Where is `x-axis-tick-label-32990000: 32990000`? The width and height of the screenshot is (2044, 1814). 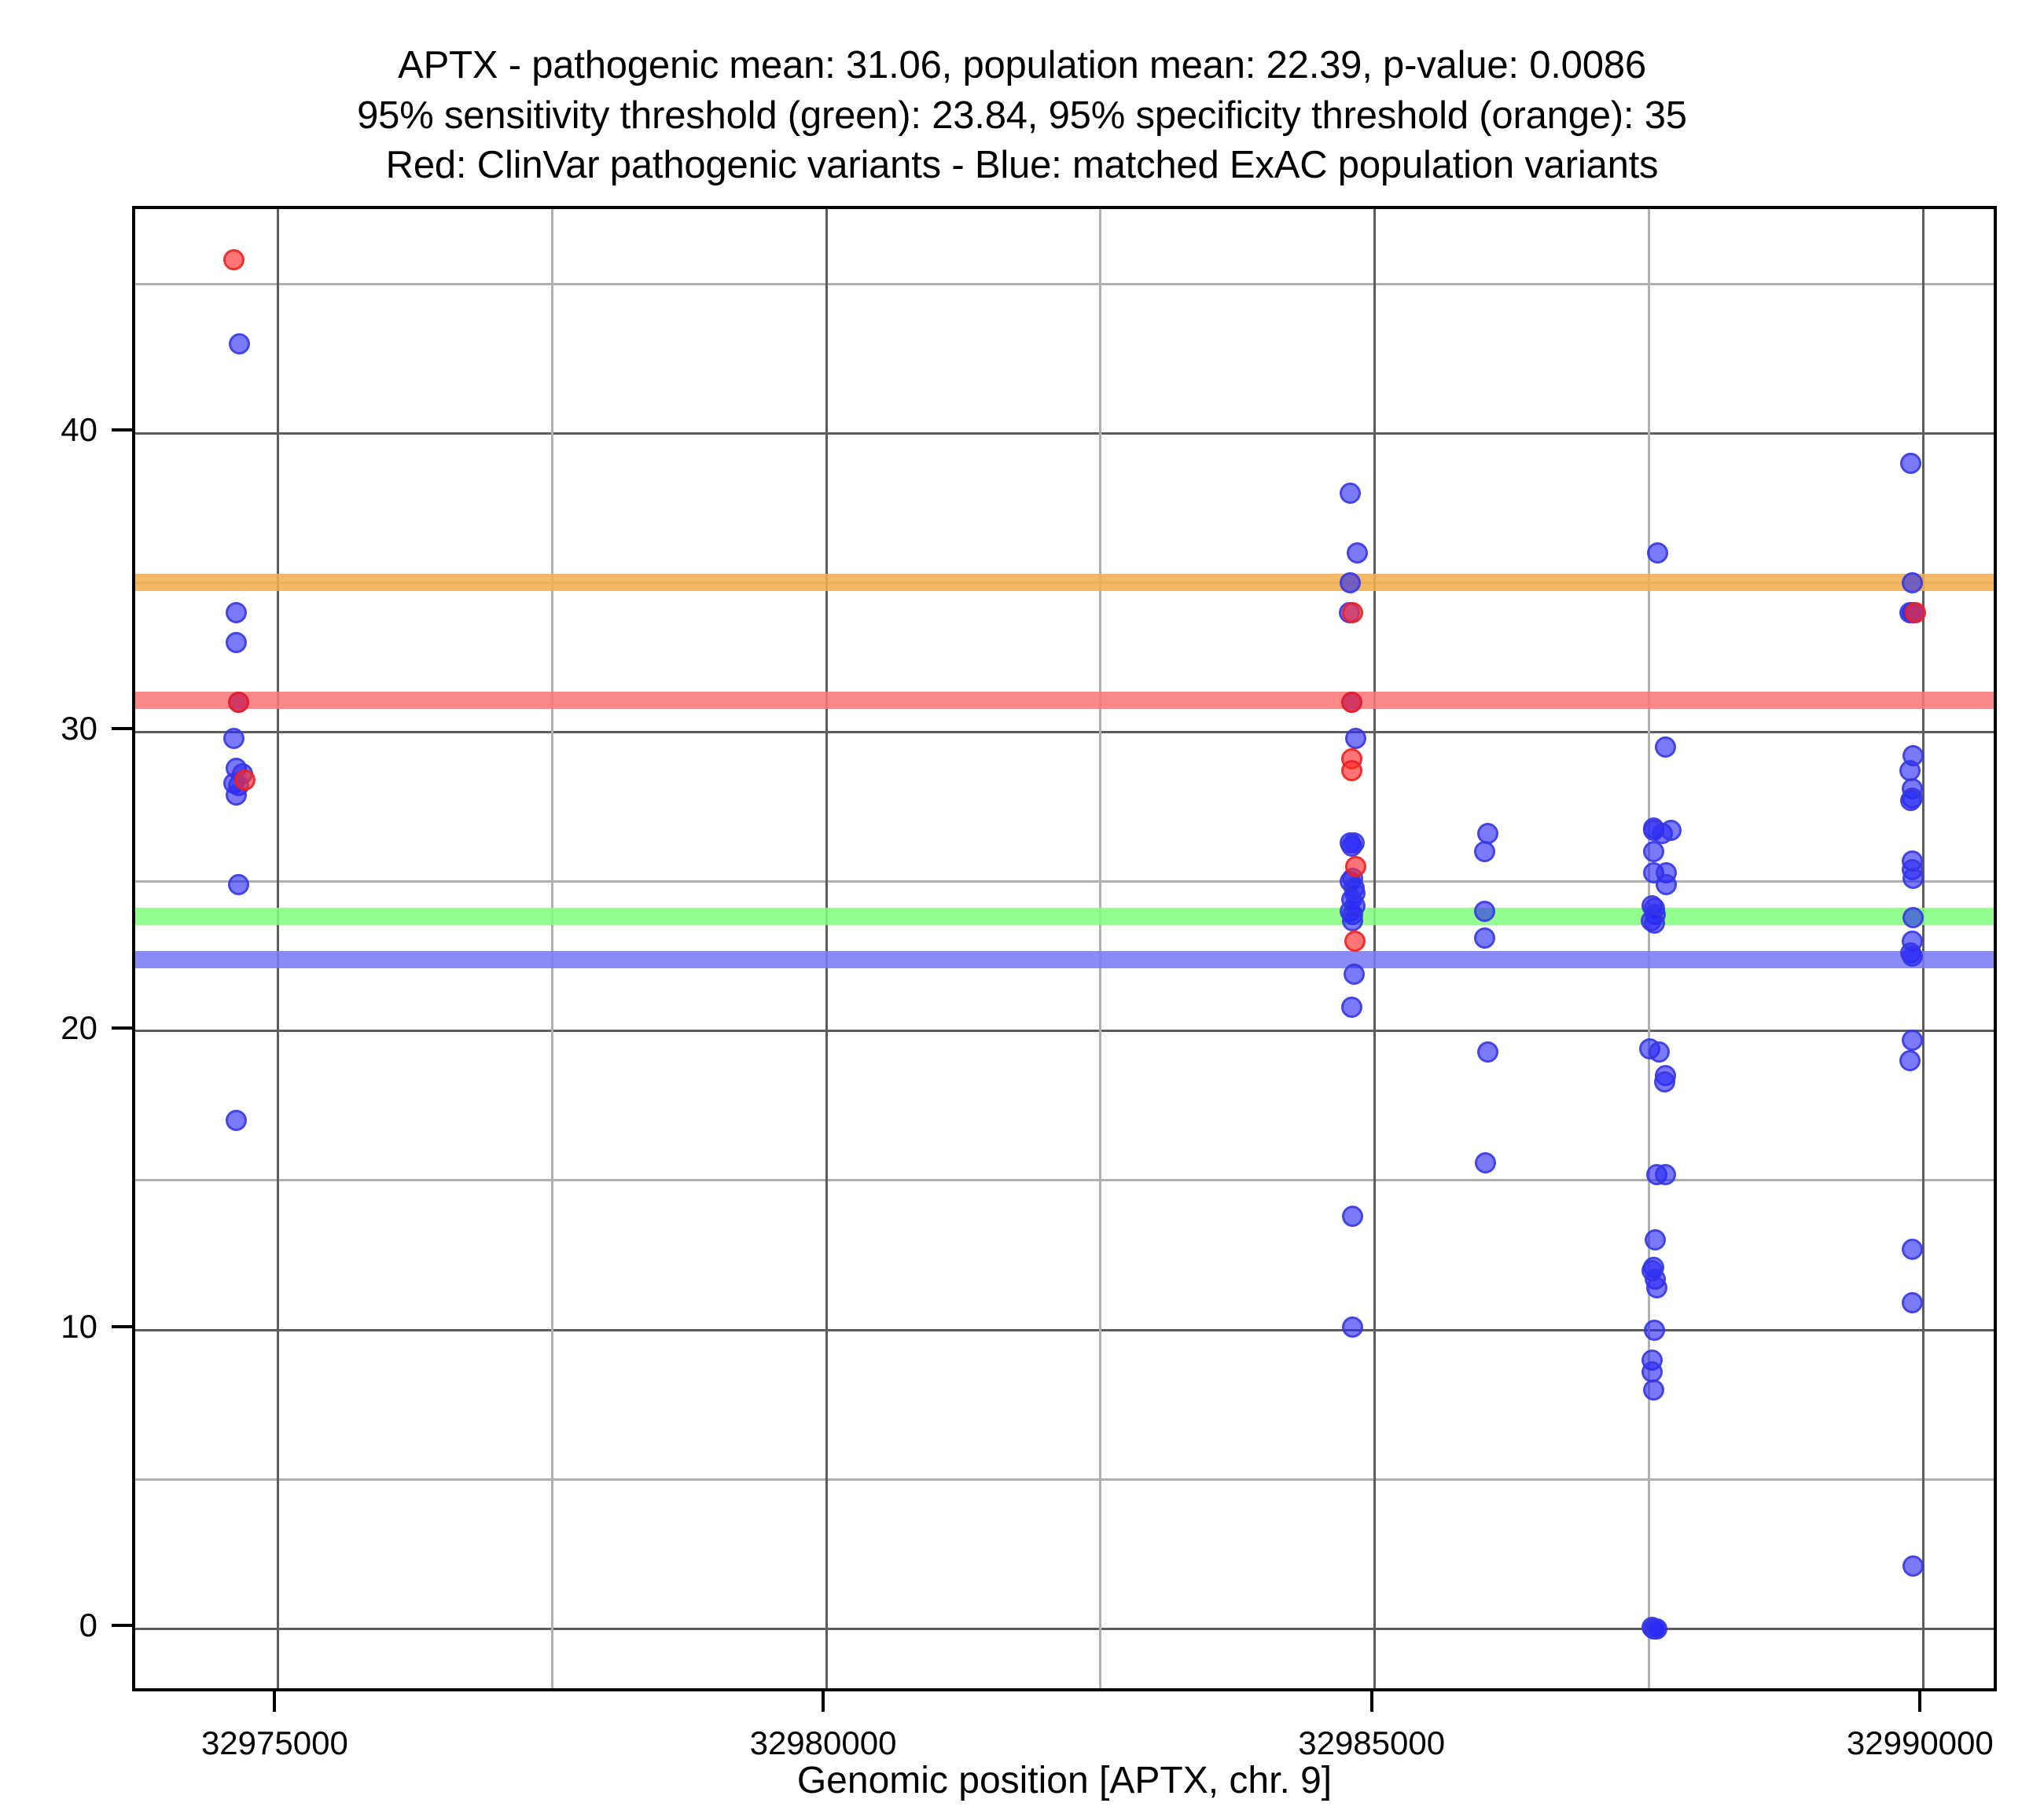
x-axis-tick-label-32990000: 32990000 is located at coordinates (1920, 1742).